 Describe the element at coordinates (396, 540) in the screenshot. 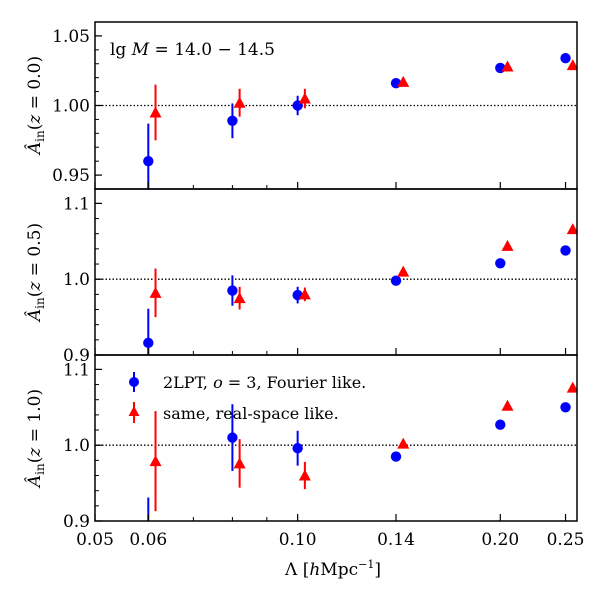

I see `x-tick-label: 0.14` at that location.